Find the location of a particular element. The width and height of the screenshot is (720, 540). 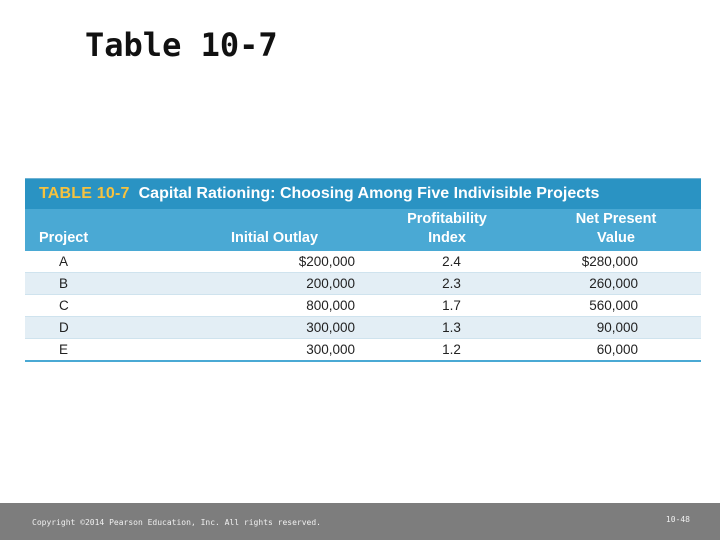

header-initial-outlay: Initial Outlay is located at coordinates (275, 238).